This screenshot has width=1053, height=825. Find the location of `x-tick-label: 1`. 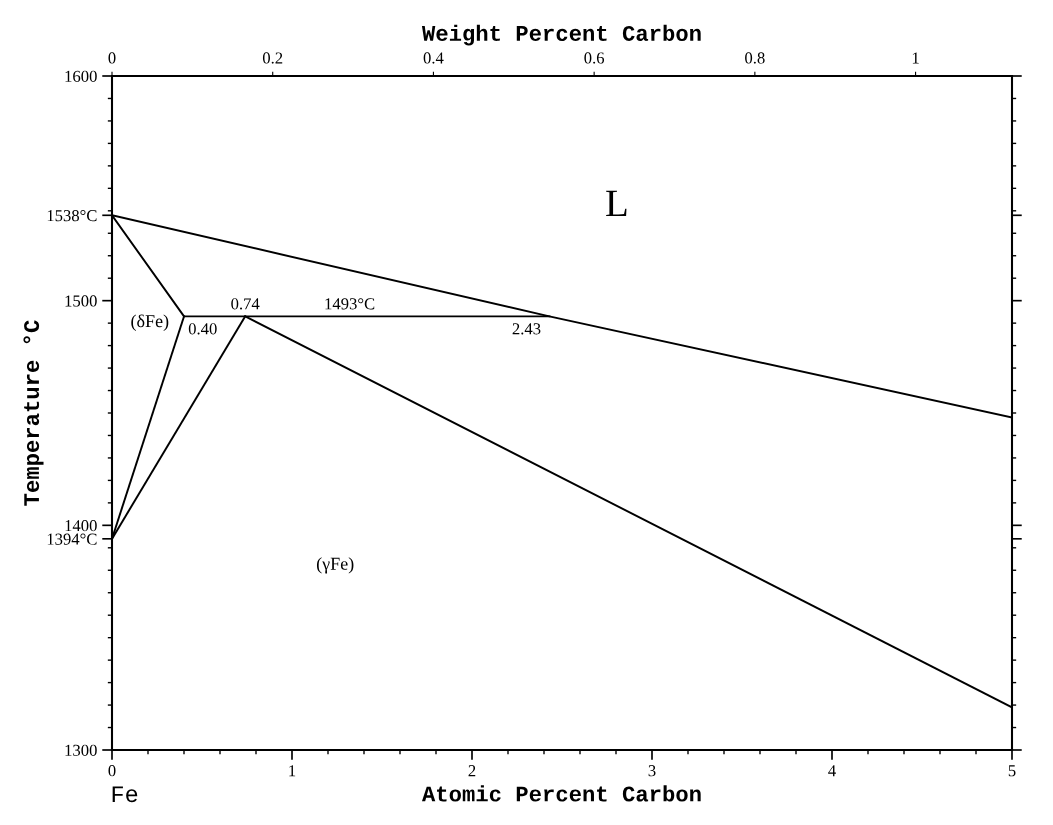

x-tick-label: 1 is located at coordinates (292, 771).